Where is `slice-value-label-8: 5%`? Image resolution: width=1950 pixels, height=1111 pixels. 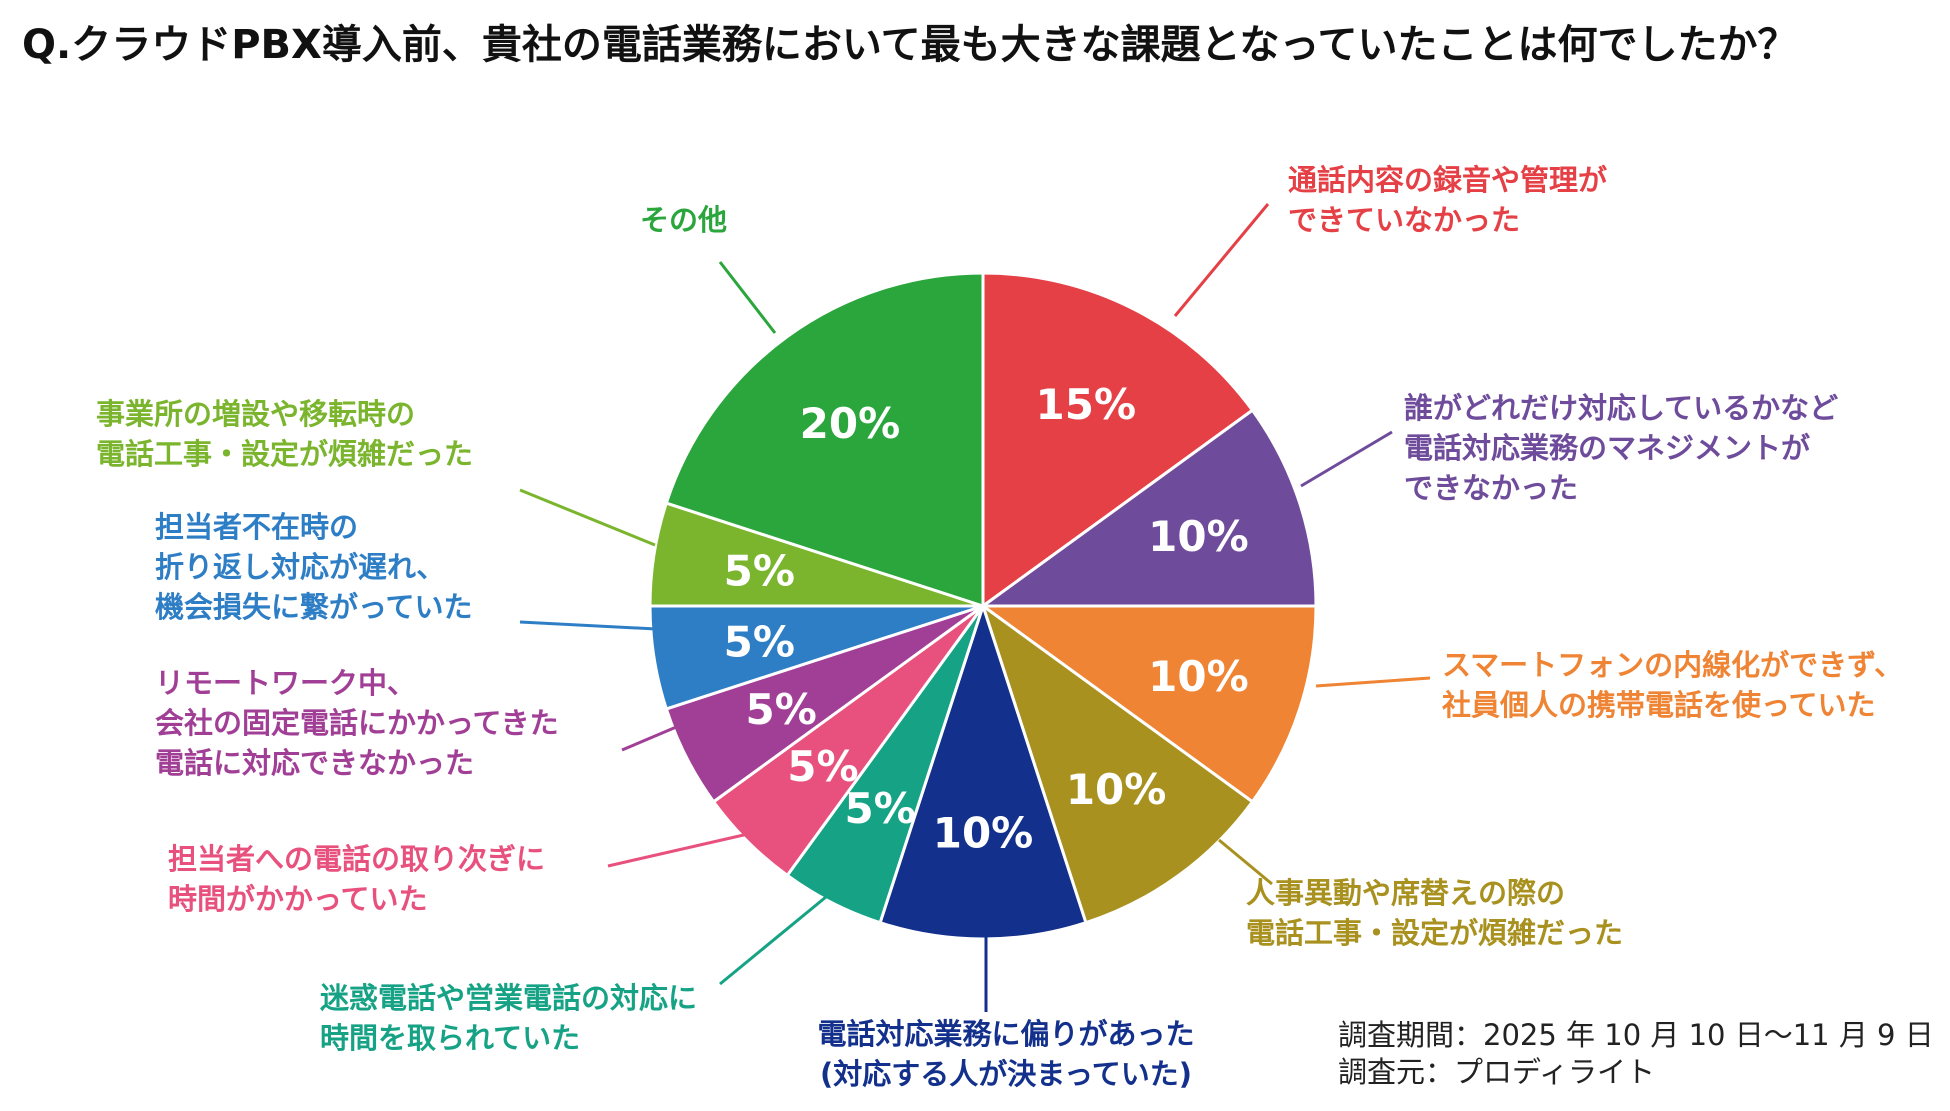 slice-value-label-8: 5% is located at coordinates (781, 709).